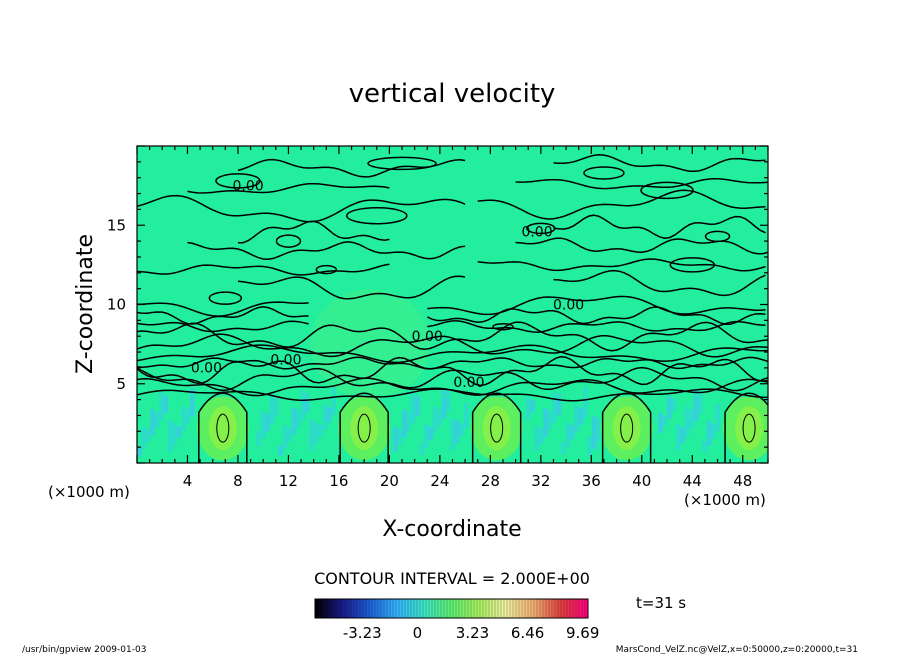  What do you see at coordinates (121, 384) in the screenshot?
I see `y-tick-label: 5` at bounding box center [121, 384].